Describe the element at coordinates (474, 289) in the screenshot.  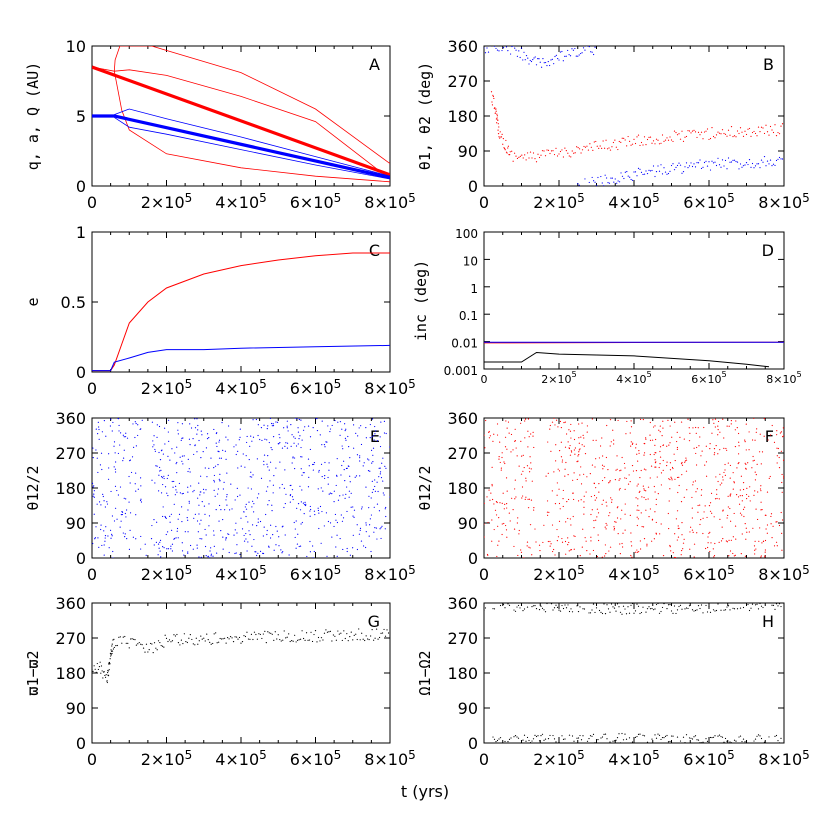
I see `y-tick-label: 1` at that location.